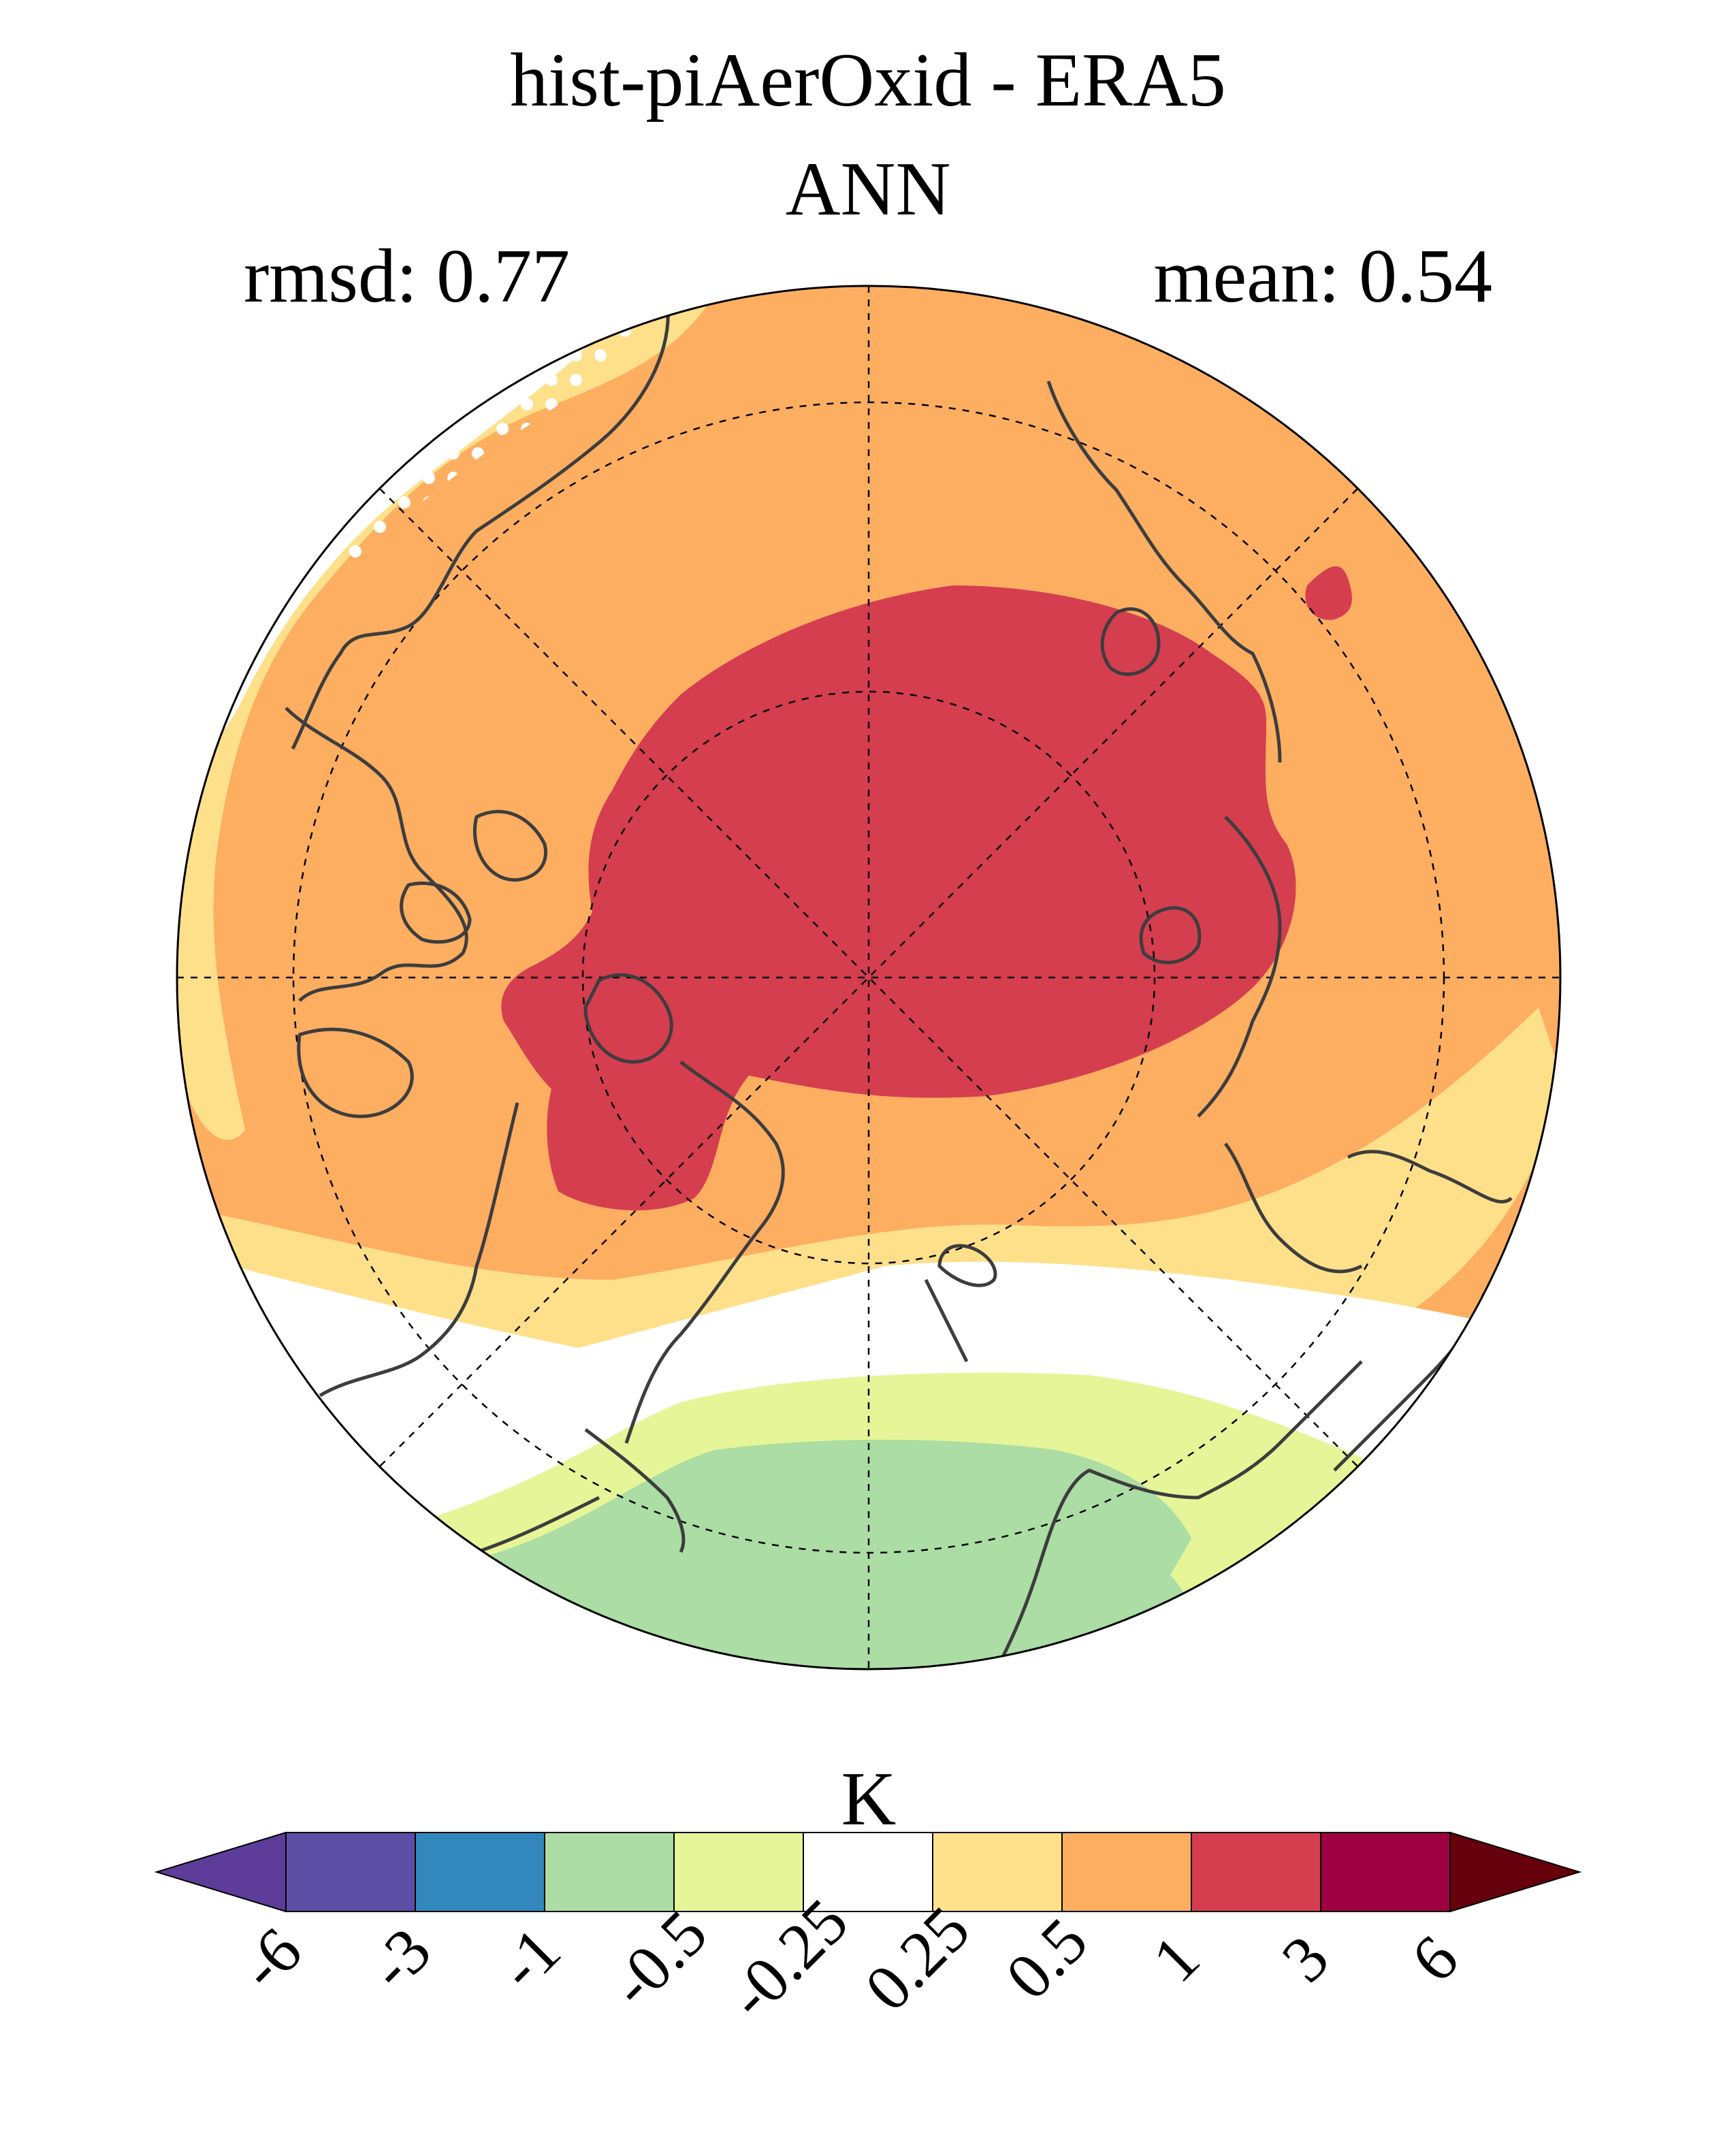 The image size is (1736, 2130). What do you see at coordinates (834, 1554) in the screenshot?
I see `field-neg1-neg0.5` at bounding box center [834, 1554].